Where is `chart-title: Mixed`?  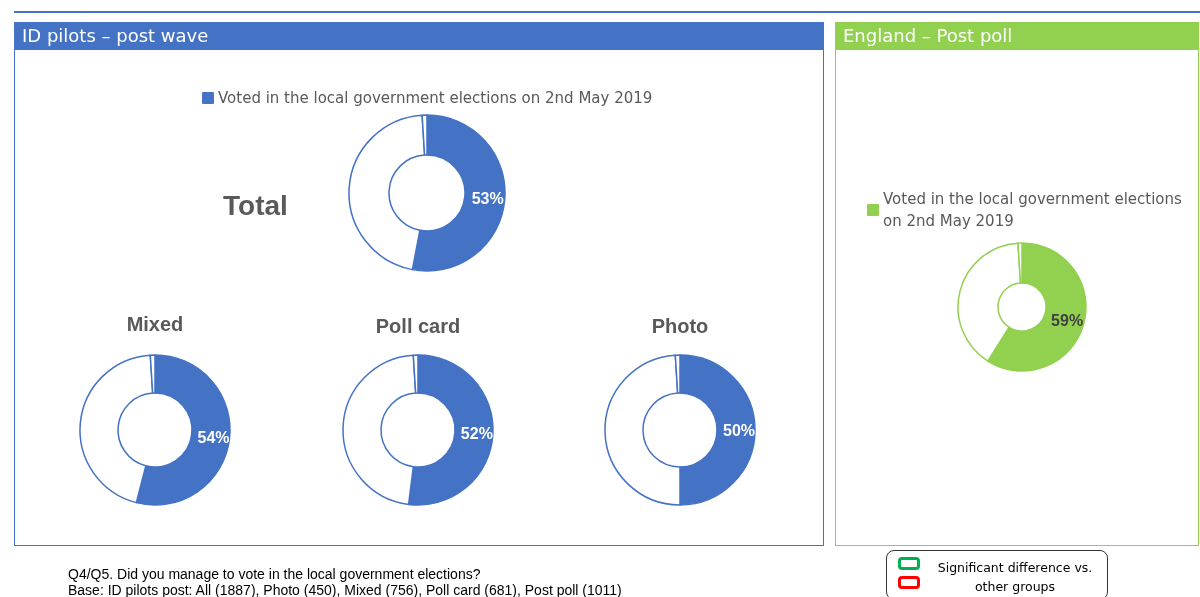 chart-title: Mixed is located at coordinates (155, 324).